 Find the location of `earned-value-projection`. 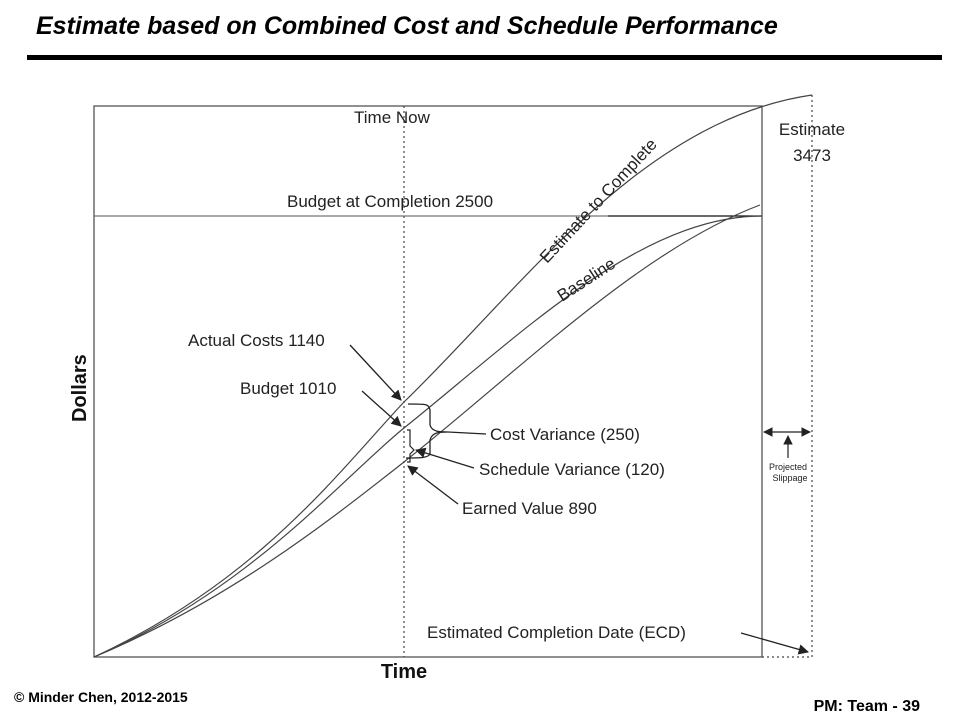

earned-value-projection is located at coordinates (582, 333).